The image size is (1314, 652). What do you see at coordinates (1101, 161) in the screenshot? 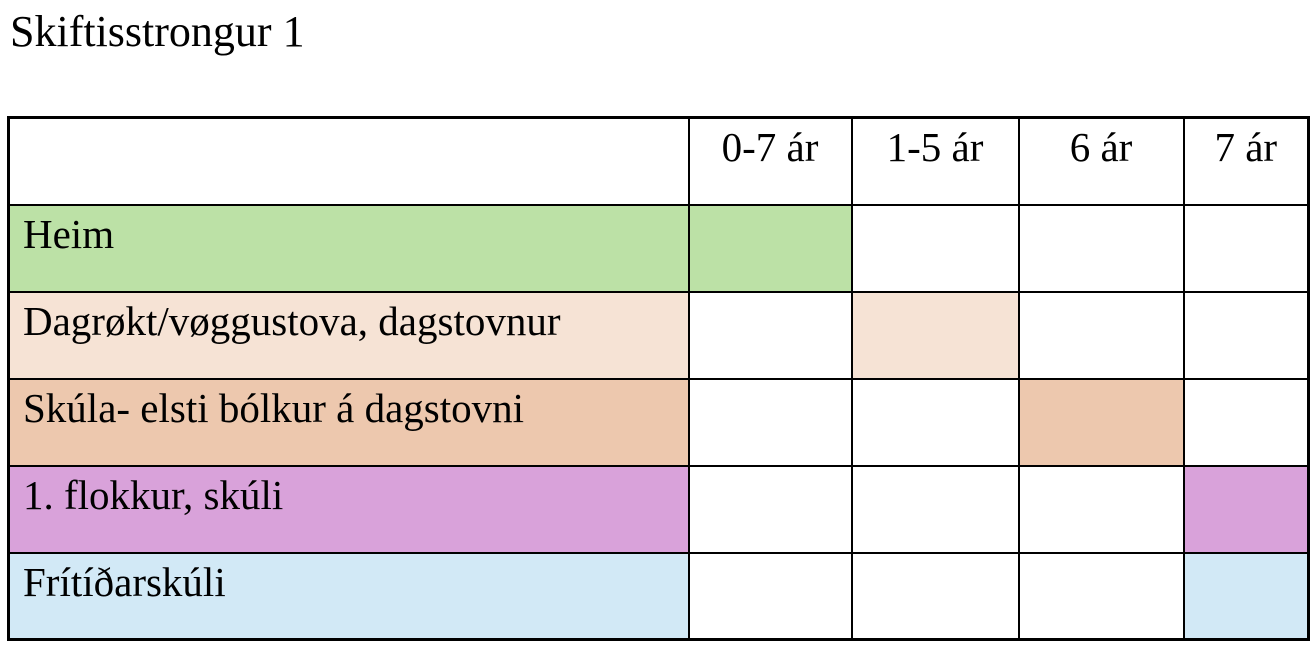
I see `column-header: 6 ár` at bounding box center [1101, 161].